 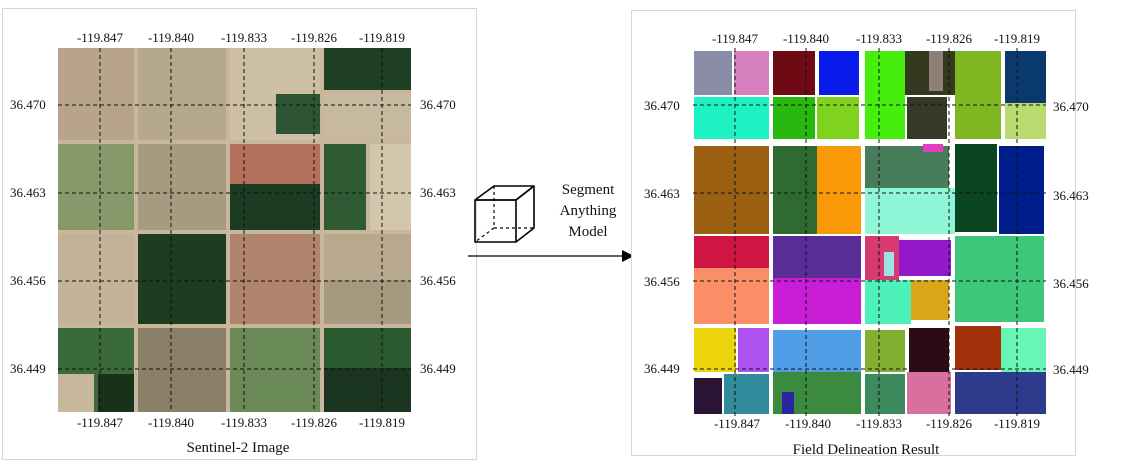 I want to click on right-lon-bottom-3: -119.833, so click(x=879, y=423).